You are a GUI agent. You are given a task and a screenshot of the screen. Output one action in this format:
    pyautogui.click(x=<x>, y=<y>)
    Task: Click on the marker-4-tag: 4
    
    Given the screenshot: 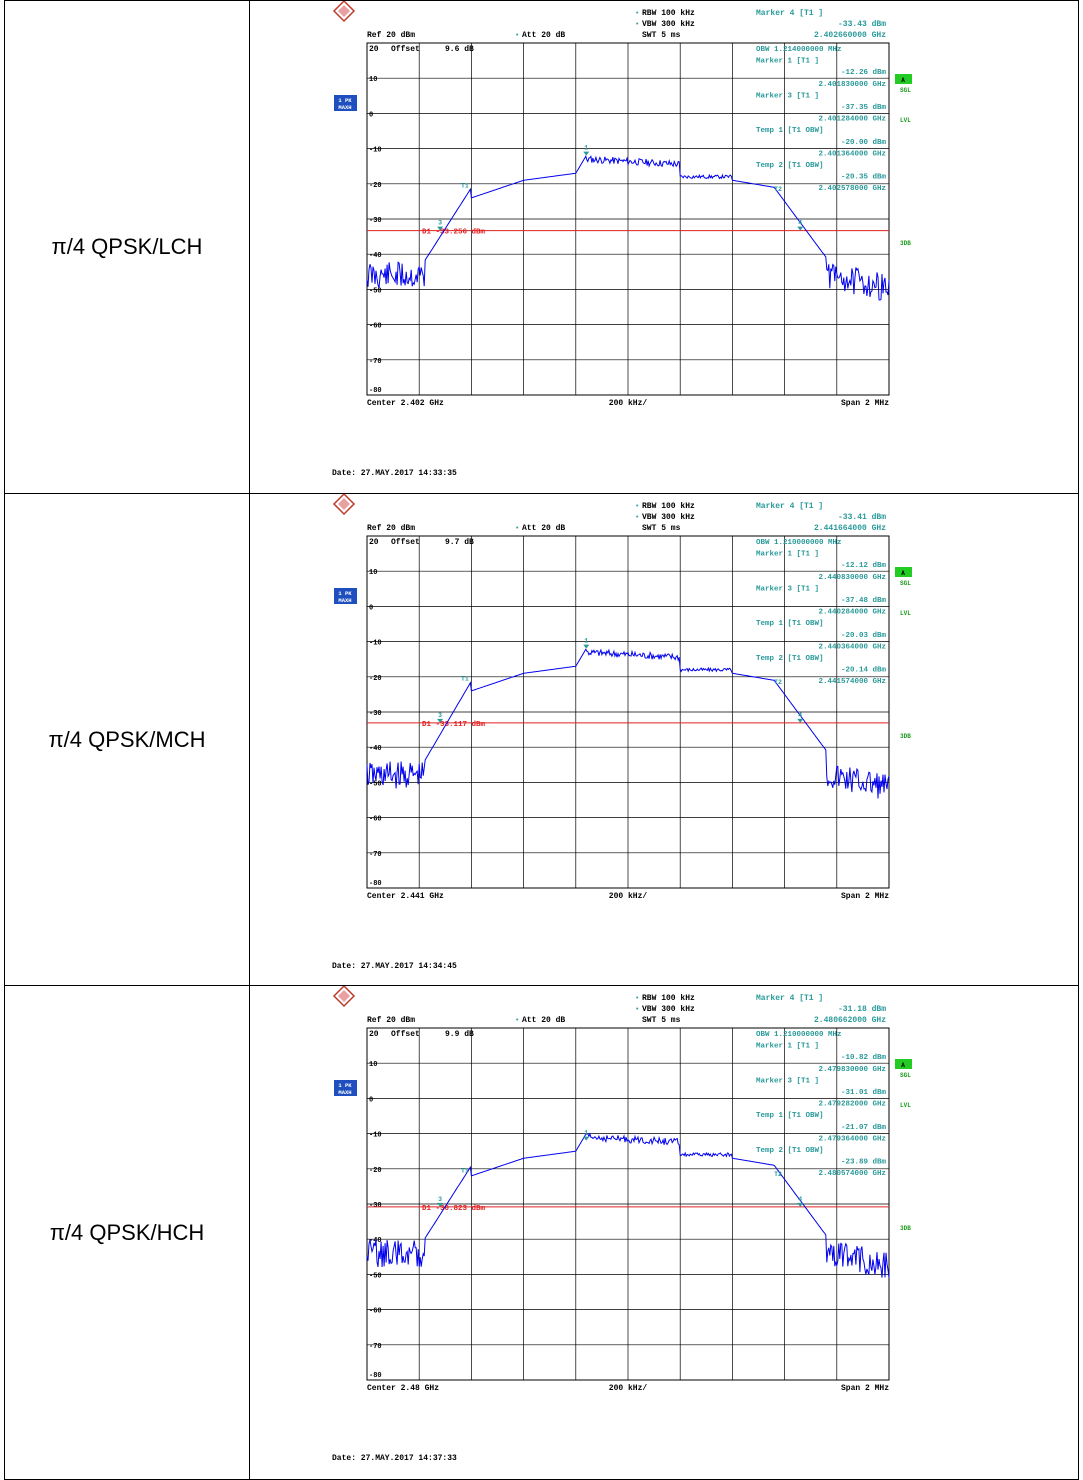 What is the action you would take?
    pyautogui.click(x=800, y=1199)
    